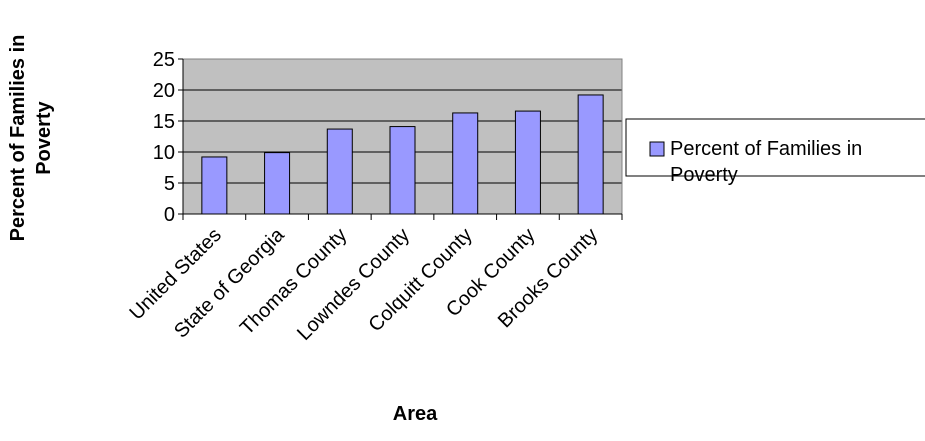 The height and width of the screenshot is (441, 925). What do you see at coordinates (168, 137) in the screenshot?
I see `y-axis-ticks: 0 5 10 15 20 25` at bounding box center [168, 137].